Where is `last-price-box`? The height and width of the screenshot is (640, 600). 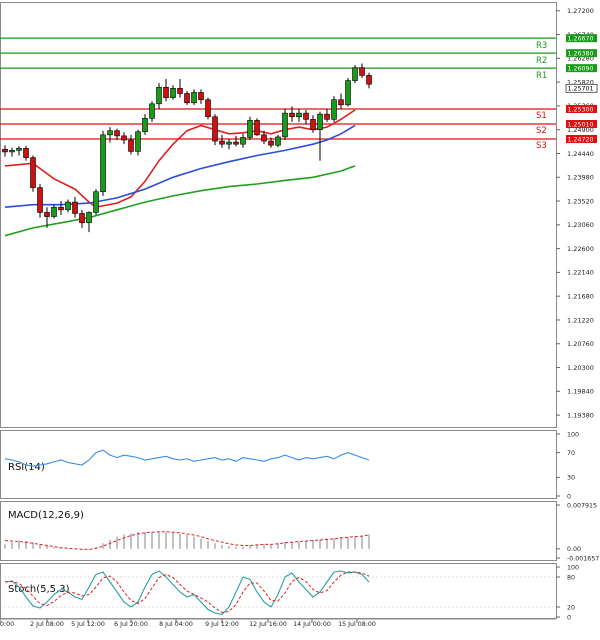 last-price-box is located at coordinates (581, 88).